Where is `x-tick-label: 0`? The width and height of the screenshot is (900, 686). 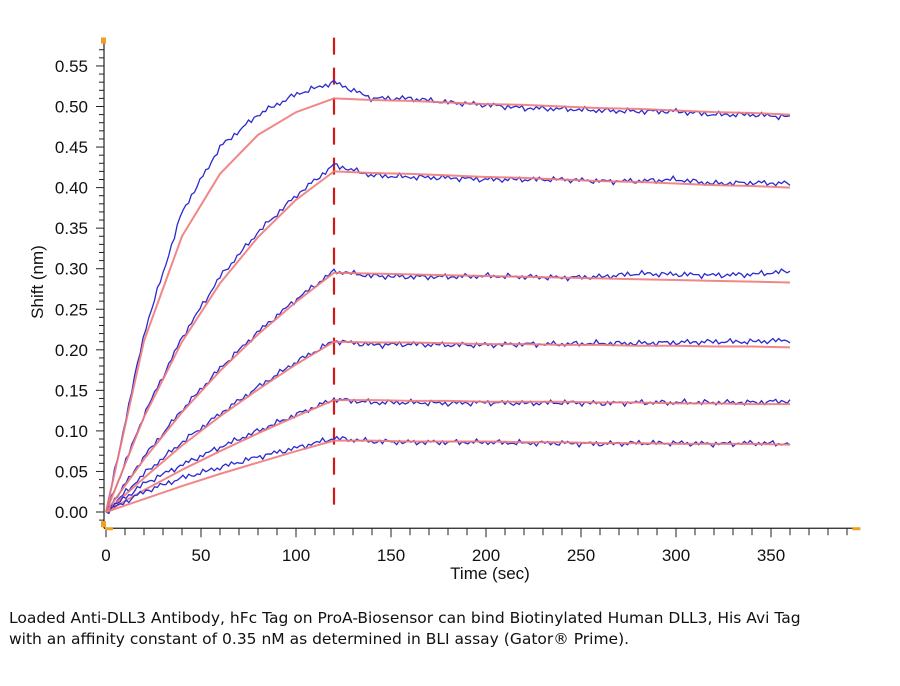
x-tick-label: 0 is located at coordinates (105, 555).